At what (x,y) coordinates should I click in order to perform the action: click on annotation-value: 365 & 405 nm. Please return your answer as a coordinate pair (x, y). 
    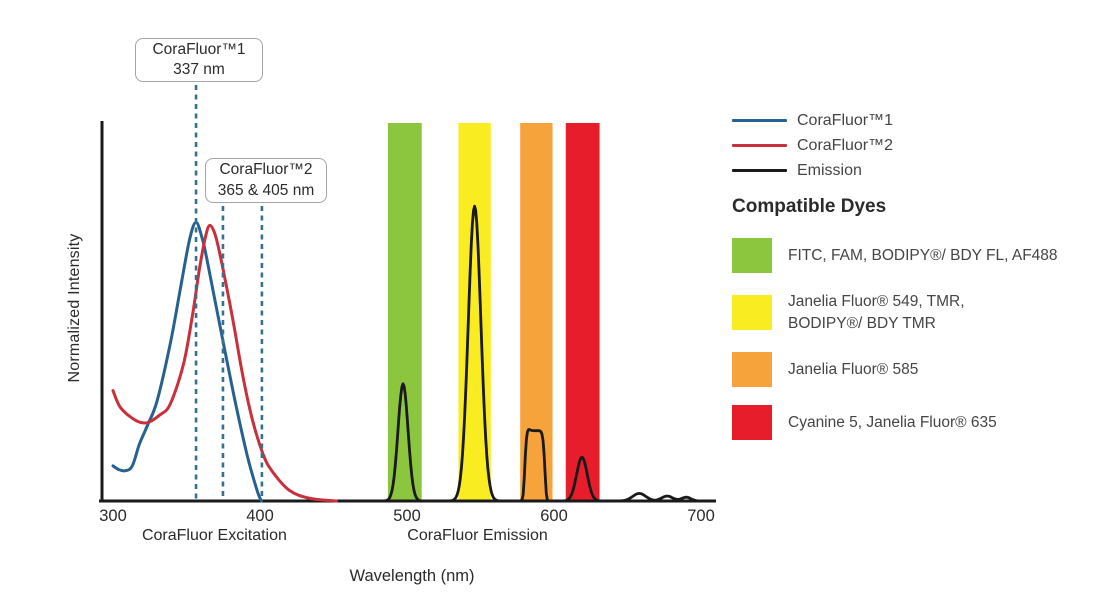
    Looking at the image, I should click on (266, 190).